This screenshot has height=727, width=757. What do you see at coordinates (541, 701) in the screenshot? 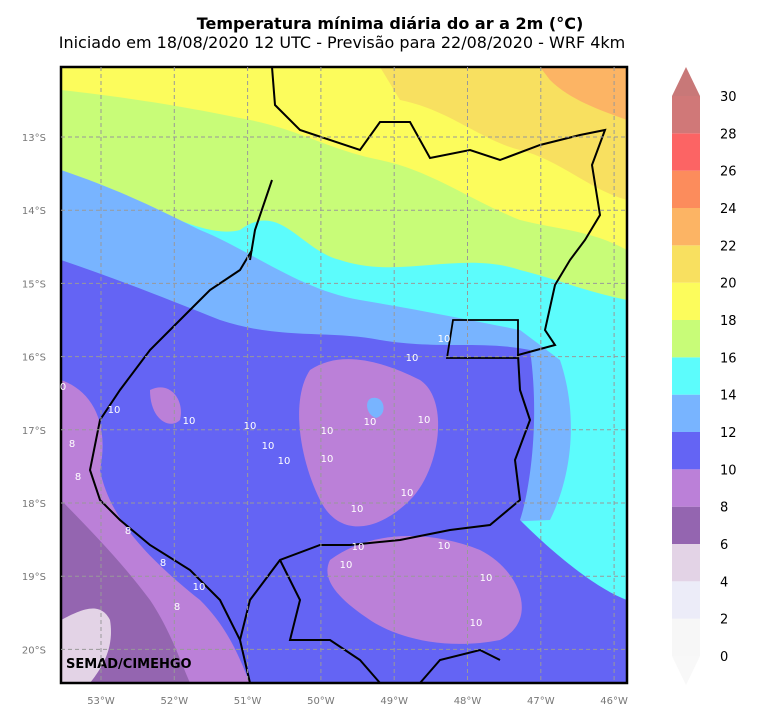
I see `lon-label: 47°W` at bounding box center [541, 701].